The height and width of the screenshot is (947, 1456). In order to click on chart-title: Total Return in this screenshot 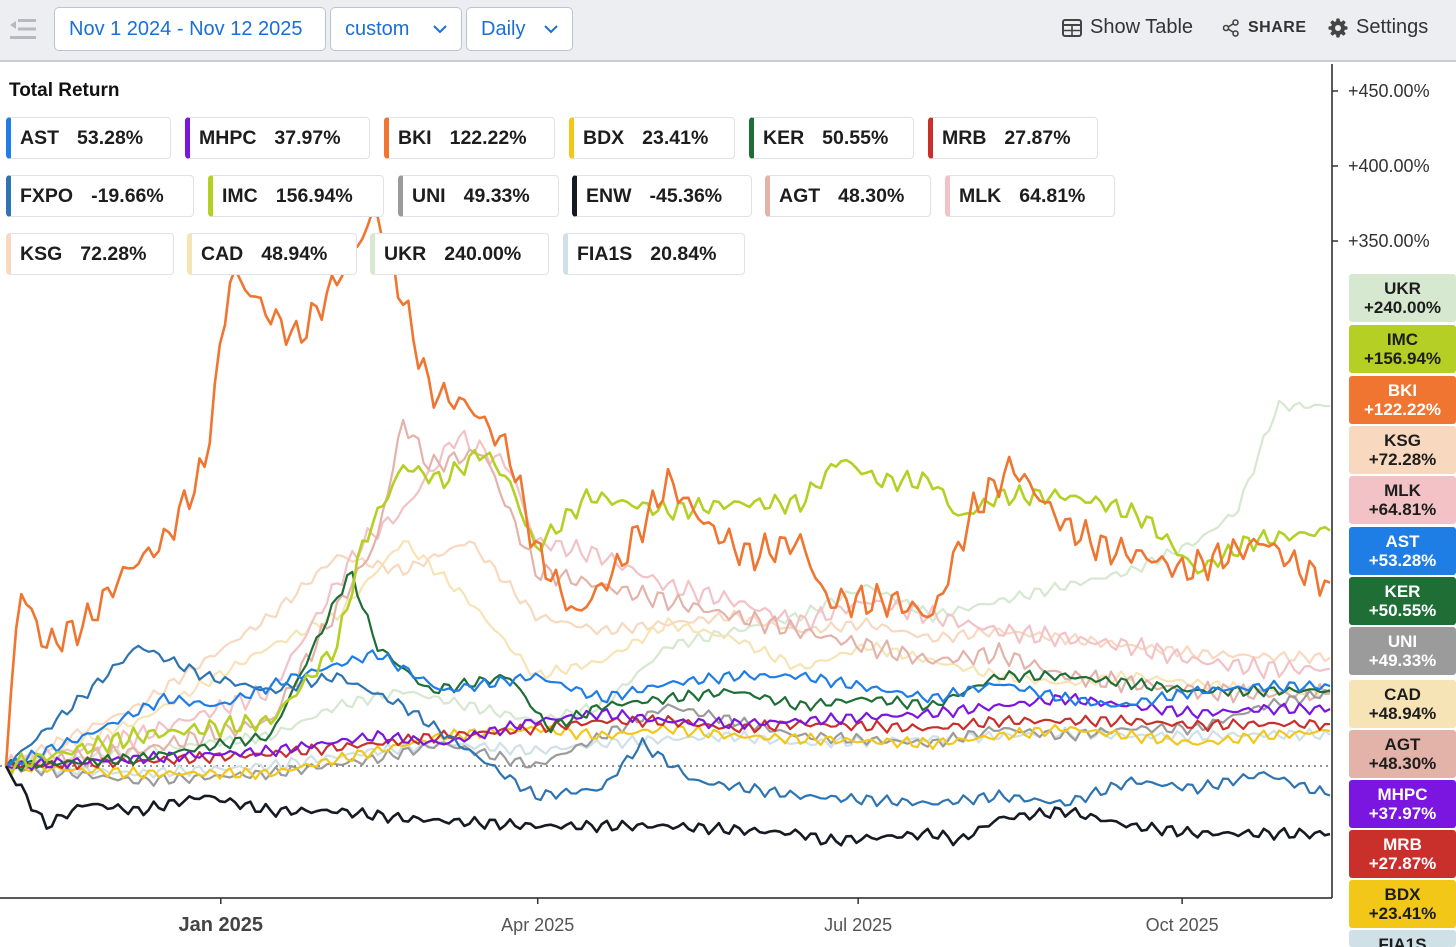, I will do `click(64, 90)`.